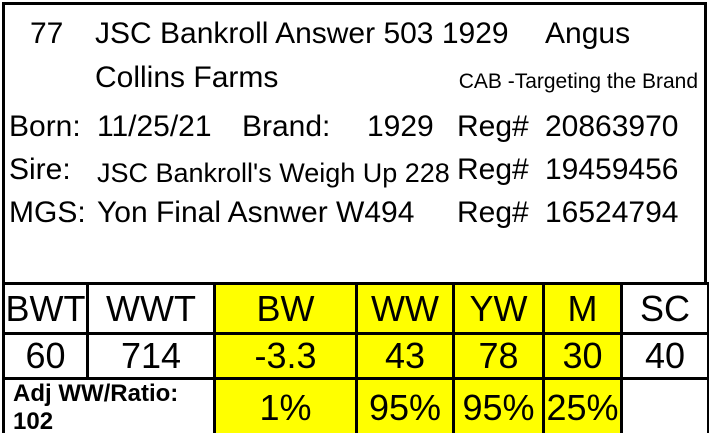 The width and height of the screenshot is (709, 433). Describe the element at coordinates (40, 169) in the screenshot. I see `sire-label: Sire:` at that location.